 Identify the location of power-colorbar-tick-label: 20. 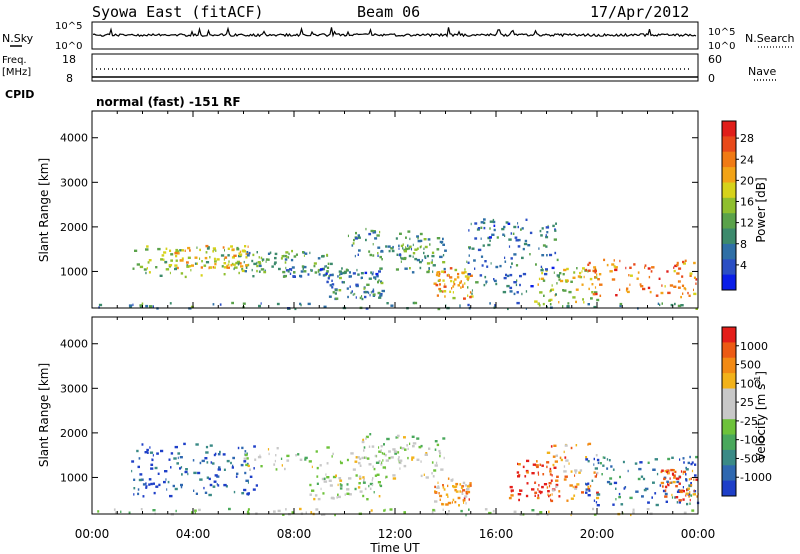
(747, 180).